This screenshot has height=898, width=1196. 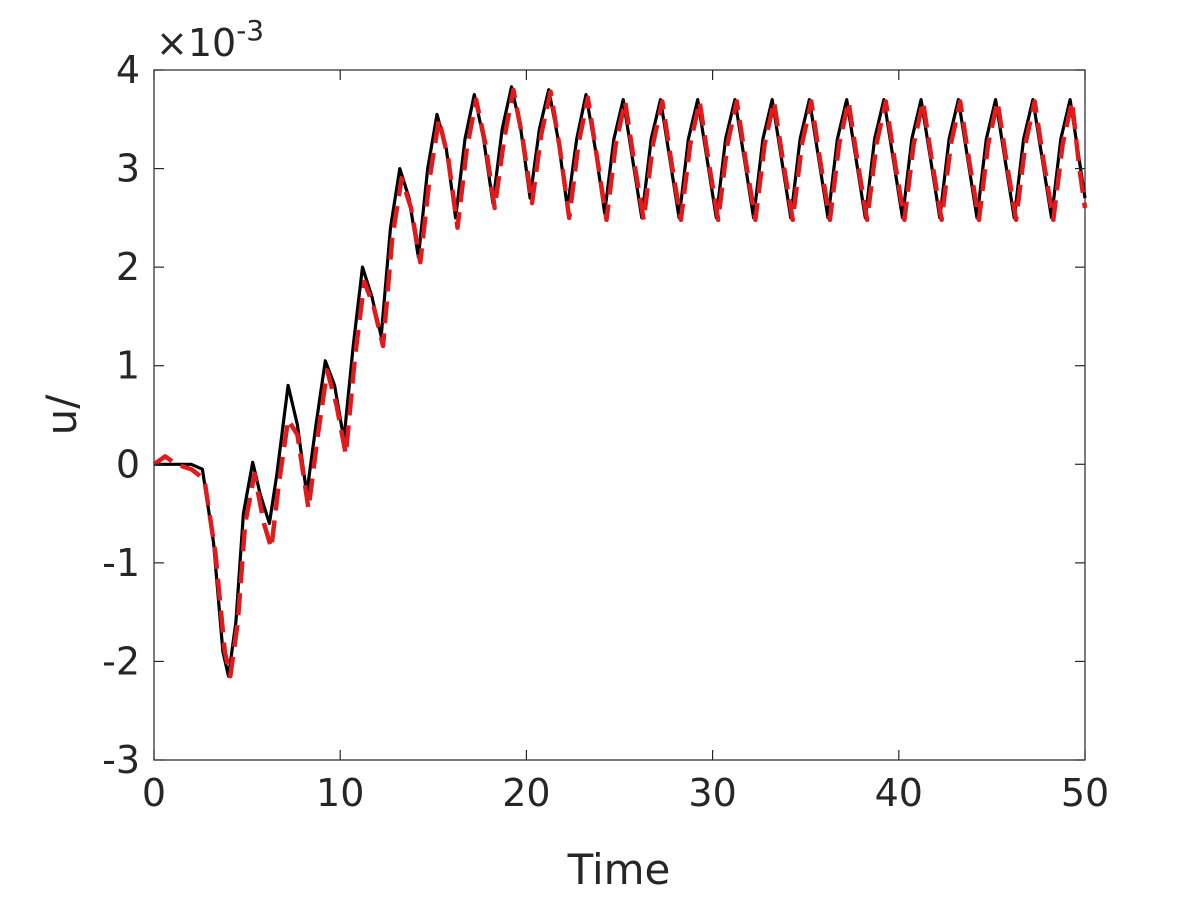 I want to click on y-tick-label: -2, so click(x=121, y=661).